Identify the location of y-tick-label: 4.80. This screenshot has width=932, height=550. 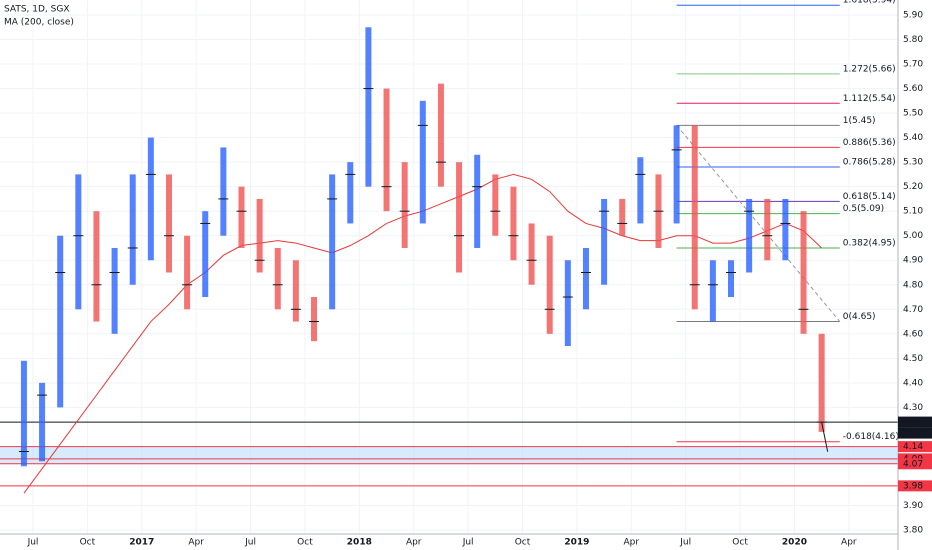
(913, 285).